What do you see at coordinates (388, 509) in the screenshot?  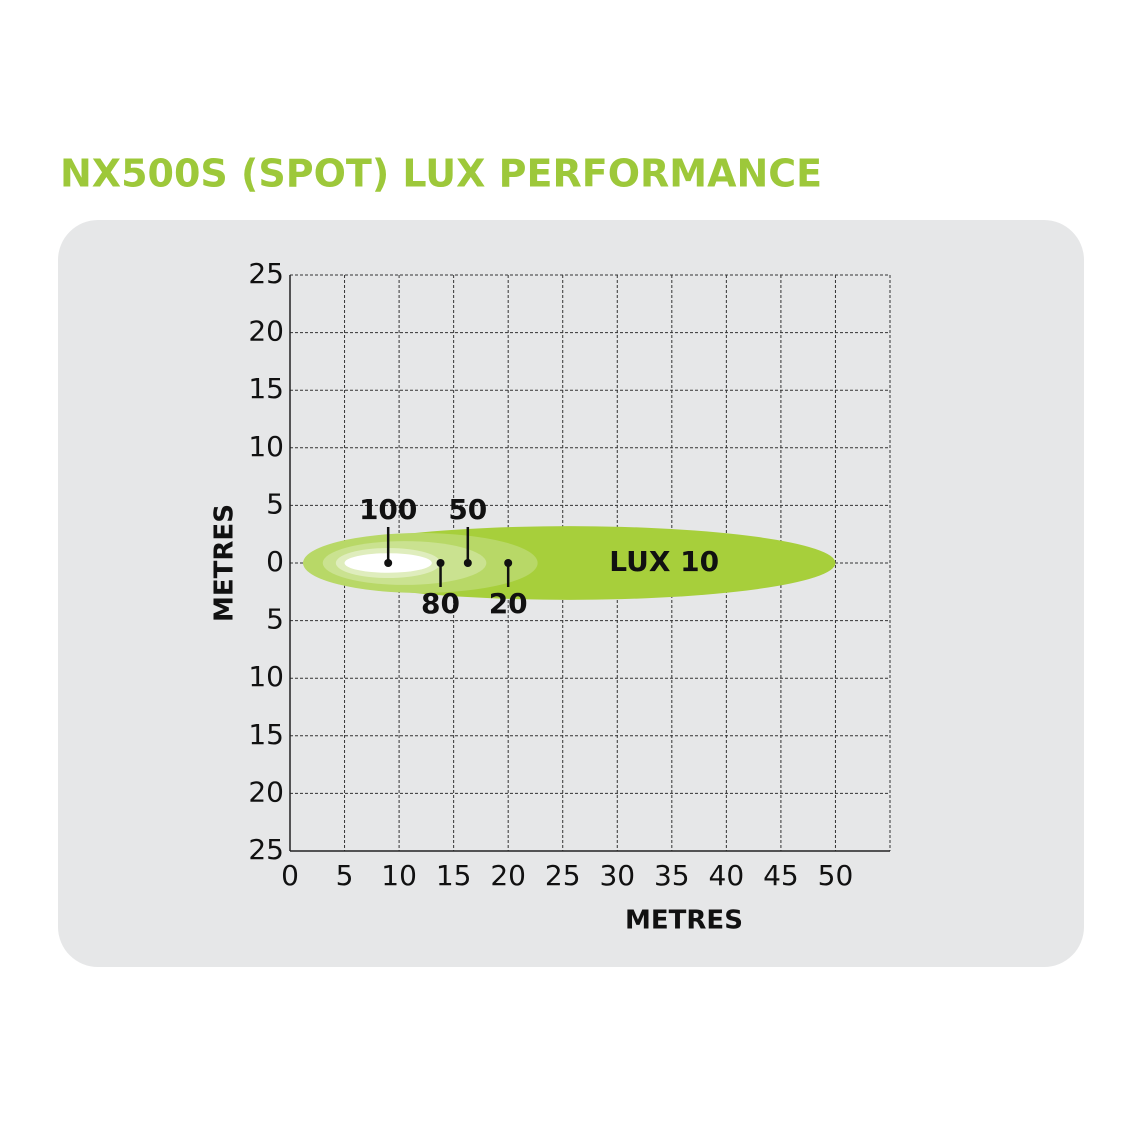 I see `contour-label: 100` at bounding box center [388, 509].